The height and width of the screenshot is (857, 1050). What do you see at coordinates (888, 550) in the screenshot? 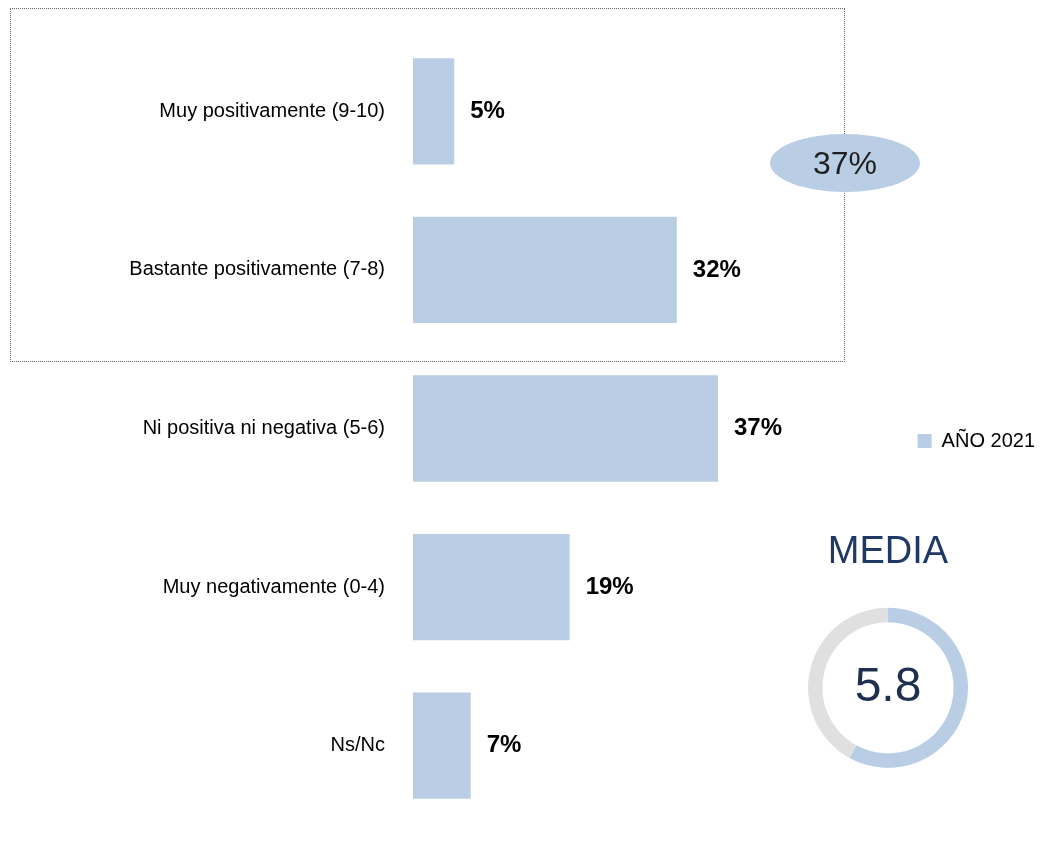
I see `chart-title: MEDIA` at bounding box center [888, 550].